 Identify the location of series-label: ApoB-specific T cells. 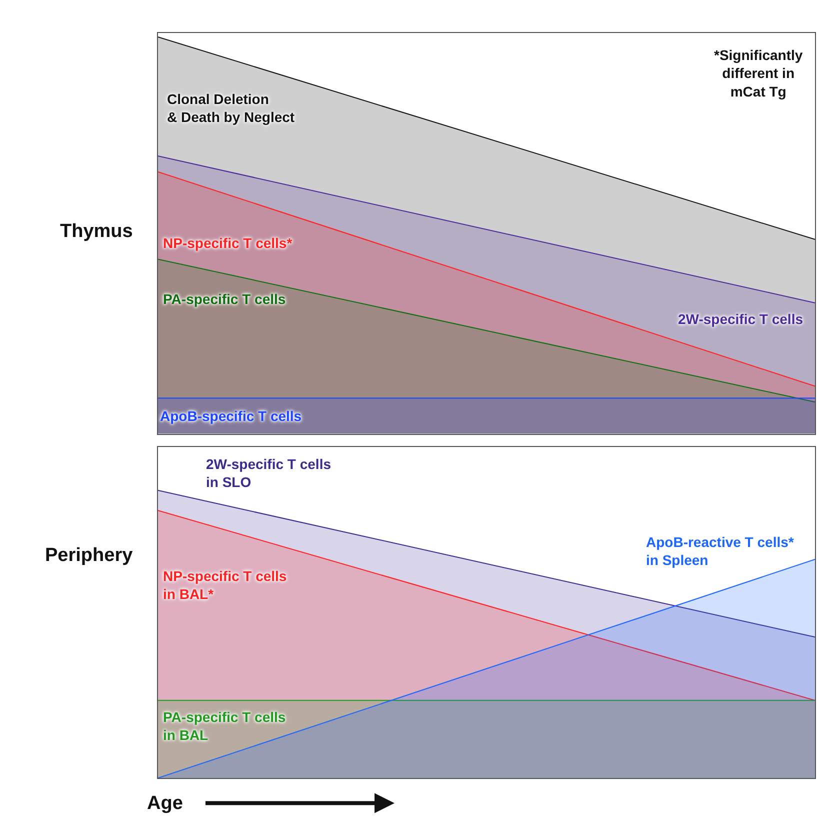
(231, 416).